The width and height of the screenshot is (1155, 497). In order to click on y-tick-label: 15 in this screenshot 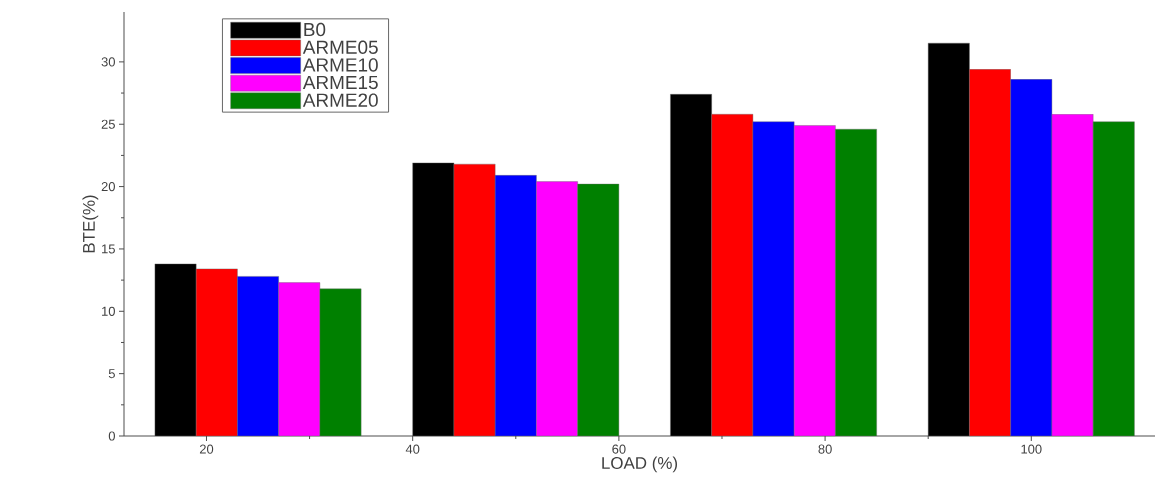, I will do `click(108, 249)`.